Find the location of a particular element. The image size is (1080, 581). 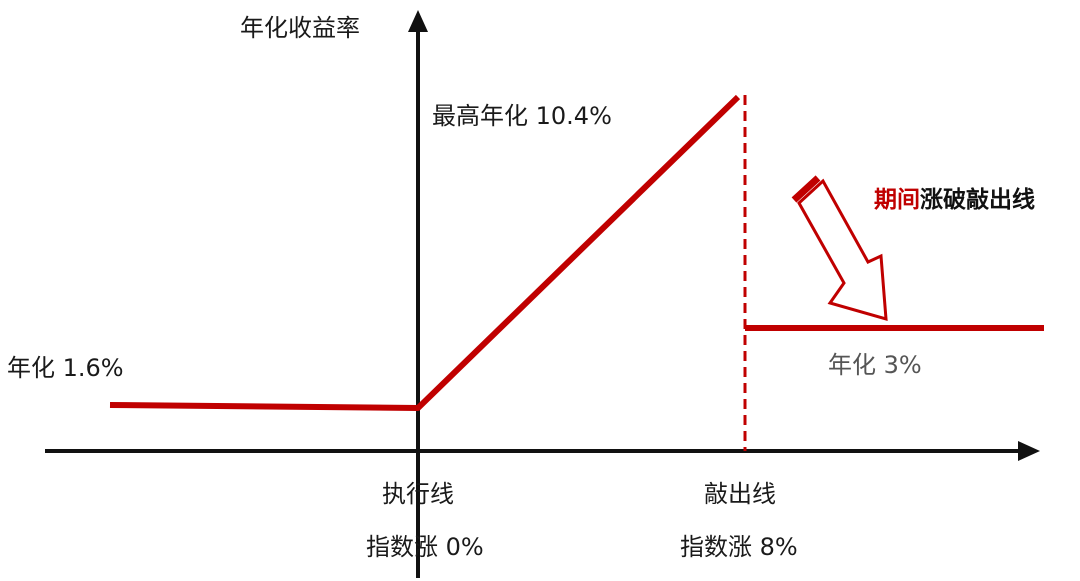

callout-text-main: 涨破敲出线 is located at coordinates (977, 199).